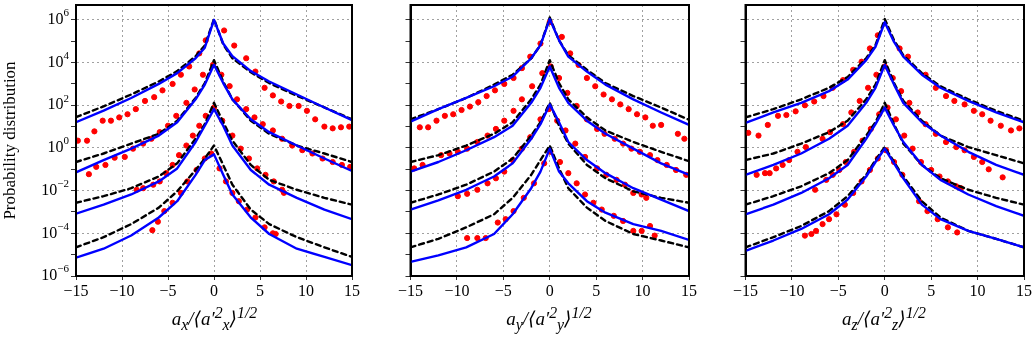 This screenshot has height=341, width=1035. What do you see at coordinates (9, 140) in the screenshot?
I see `y-axis-title: Probability distribution` at bounding box center [9, 140].